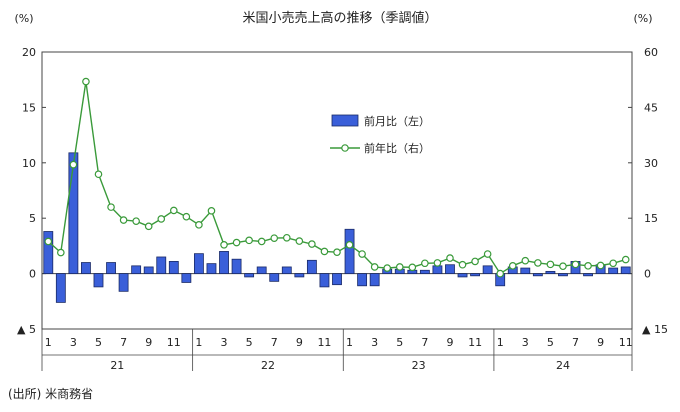  Describe the element at coordinates (32, 274) in the screenshot. I see `left-tick-label: 0` at that location.